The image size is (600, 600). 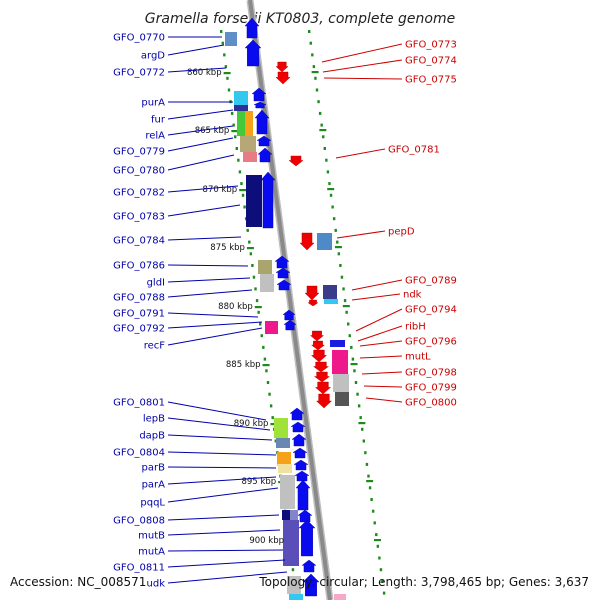 I want to click on plus-strand-features, so click(x=264, y=316).